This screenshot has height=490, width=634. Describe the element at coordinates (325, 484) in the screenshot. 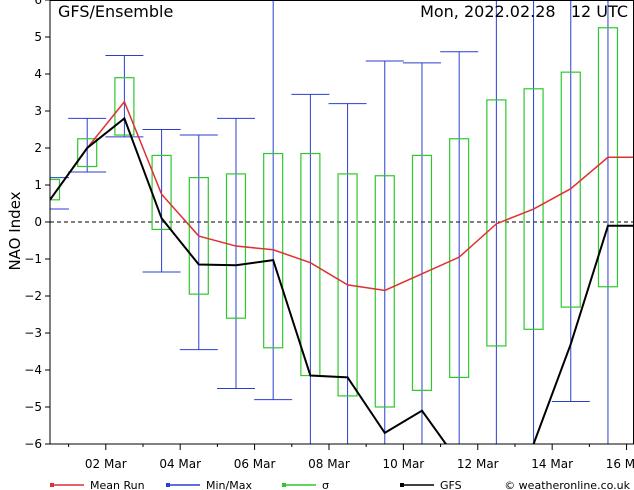

I see `legend-sigma-label: σ` at that location.